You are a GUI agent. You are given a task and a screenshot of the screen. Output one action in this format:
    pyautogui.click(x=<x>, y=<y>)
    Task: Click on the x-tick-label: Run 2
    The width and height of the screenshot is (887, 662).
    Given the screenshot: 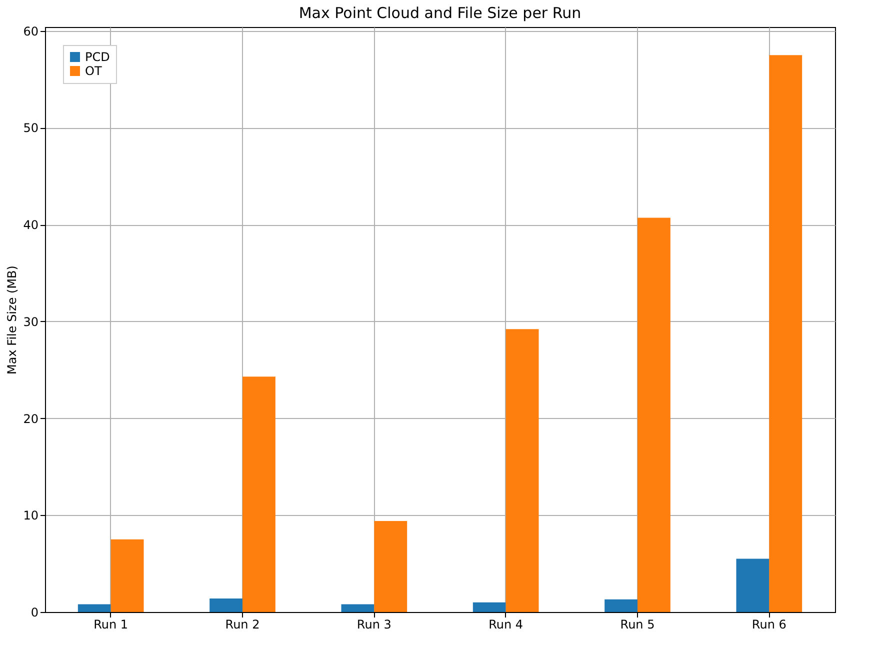 What is the action you would take?
    pyautogui.click(x=242, y=625)
    